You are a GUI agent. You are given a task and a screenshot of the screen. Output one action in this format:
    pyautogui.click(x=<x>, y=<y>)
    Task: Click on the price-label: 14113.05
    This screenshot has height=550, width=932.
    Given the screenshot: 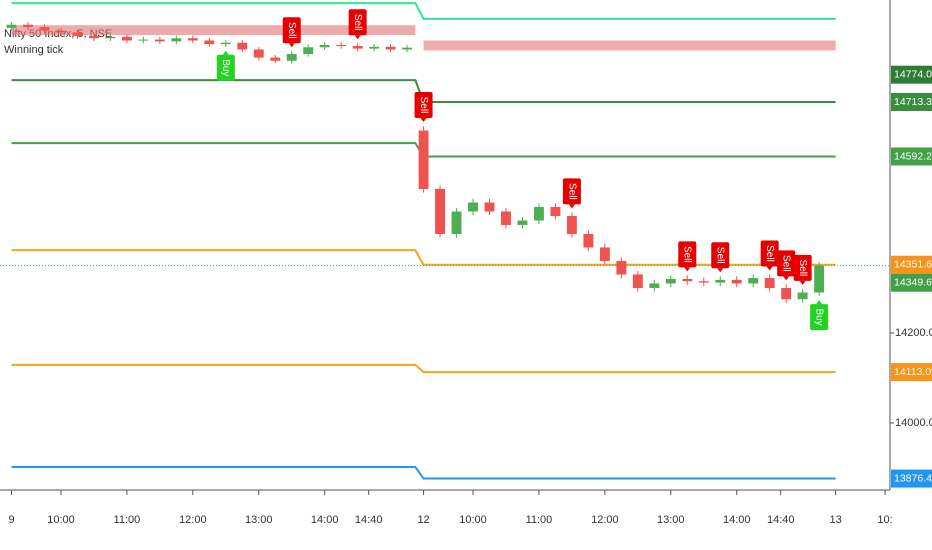 What is the action you would take?
    pyautogui.click(x=913, y=372)
    